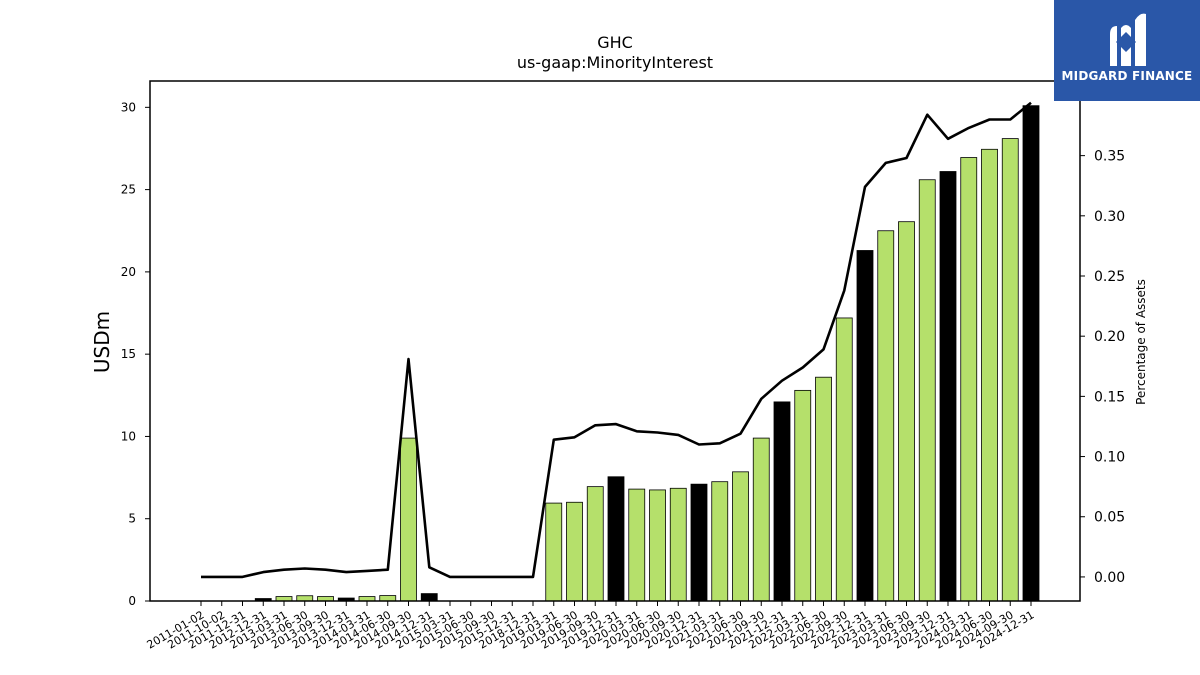 The height and width of the screenshot is (675, 1200). What do you see at coordinates (1128, 40) in the screenshot?
I see `midgard-logo-icon` at bounding box center [1128, 40].